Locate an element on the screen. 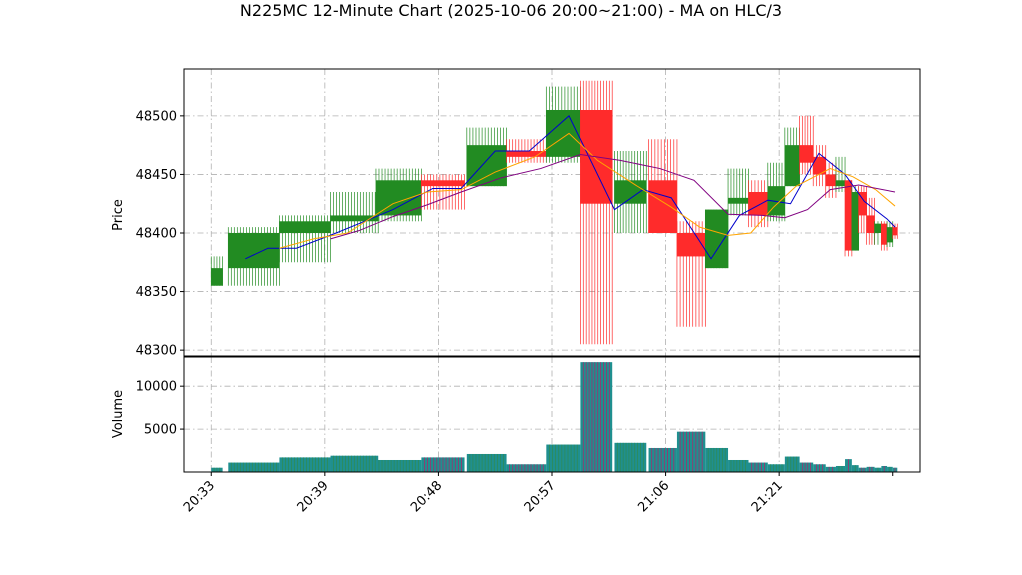  price-tick-label: 48350 is located at coordinates (156, 292).